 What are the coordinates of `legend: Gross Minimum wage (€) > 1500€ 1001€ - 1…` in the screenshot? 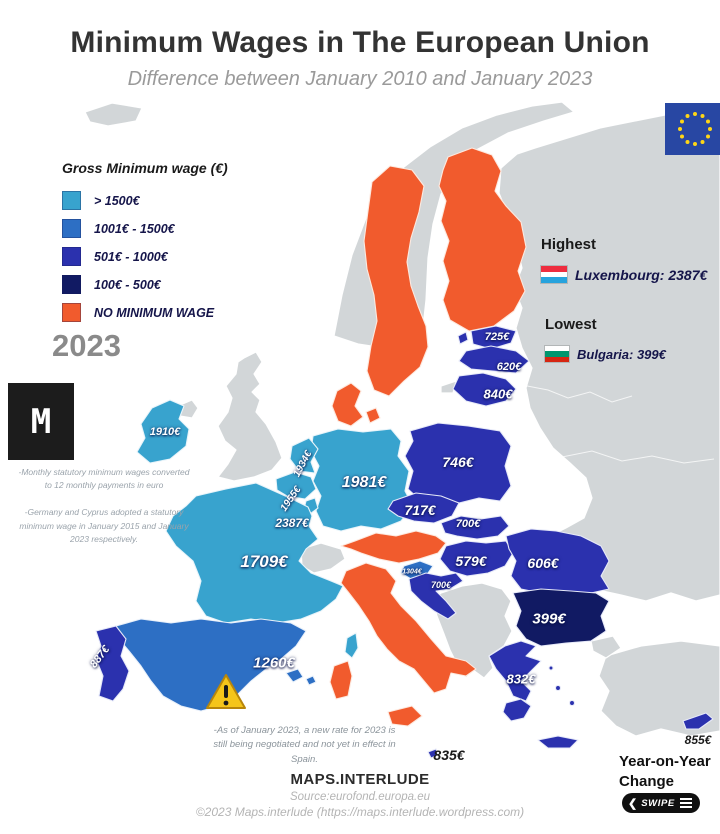 It's located at (145, 245).